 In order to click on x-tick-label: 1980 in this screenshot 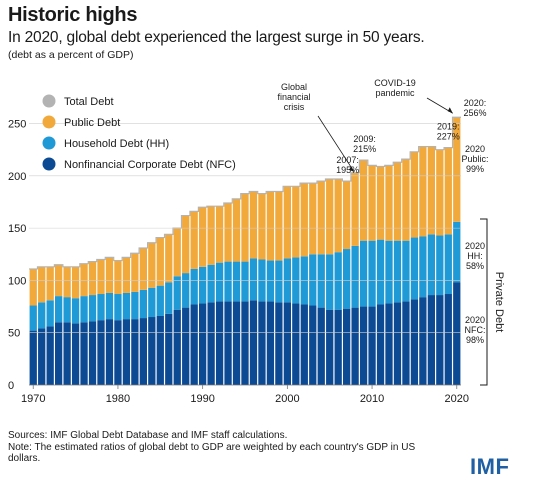, I will do `click(118, 399)`.